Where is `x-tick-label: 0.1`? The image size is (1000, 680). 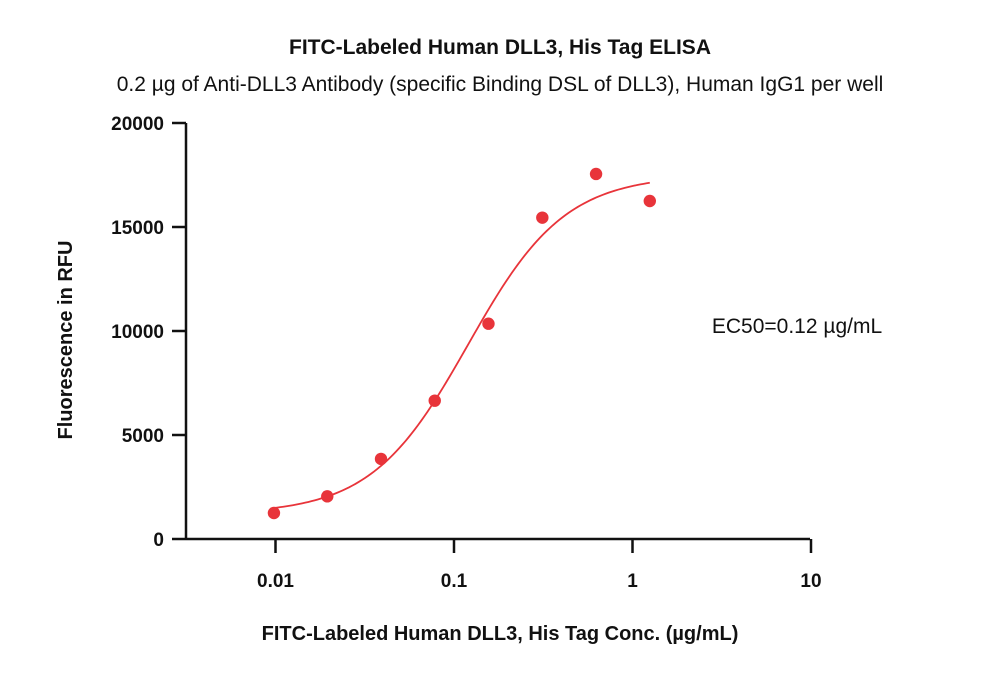 x-tick-label: 0.1 is located at coordinates (454, 581).